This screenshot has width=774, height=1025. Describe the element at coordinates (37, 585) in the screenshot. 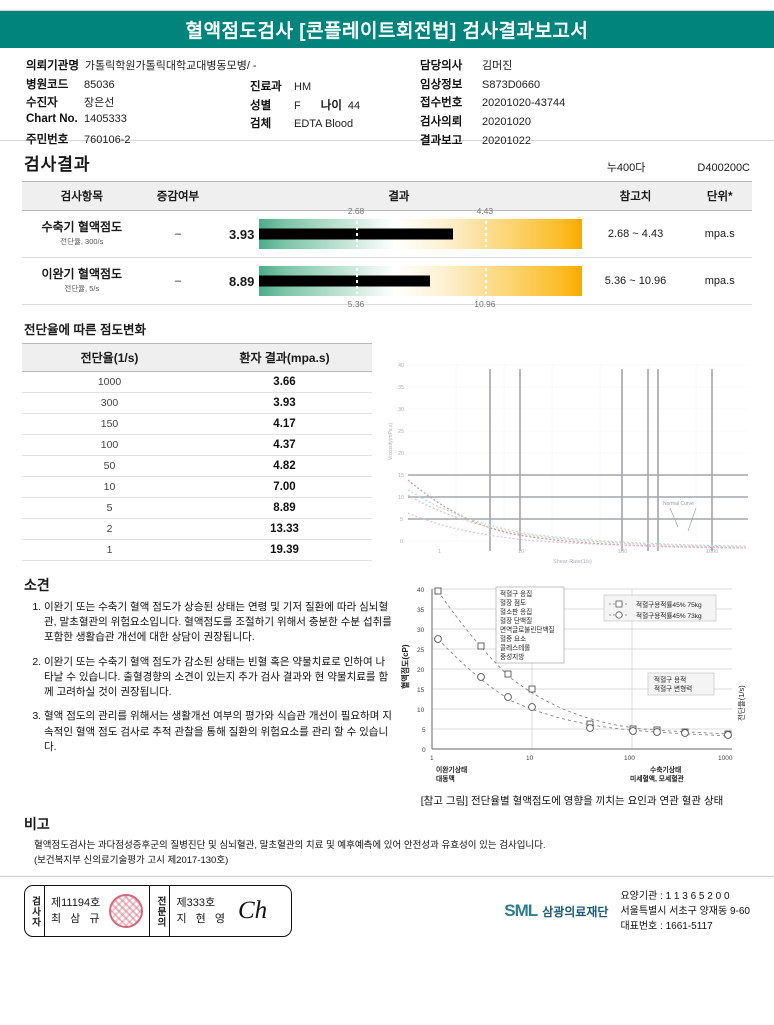

I see `findings-title: 소견` at that location.